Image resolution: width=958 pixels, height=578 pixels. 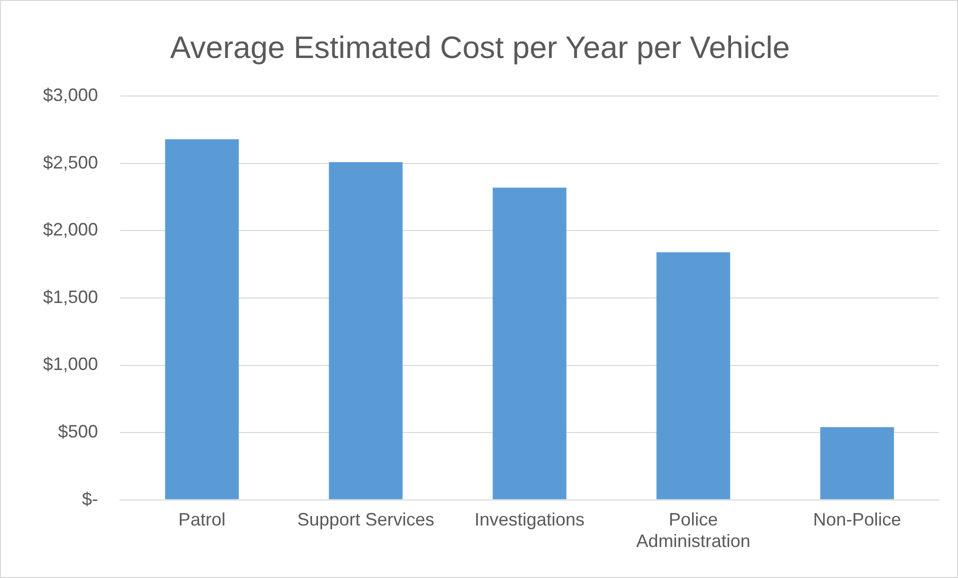 I want to click on y-tick-label: $-, so click(x=90, y=498).